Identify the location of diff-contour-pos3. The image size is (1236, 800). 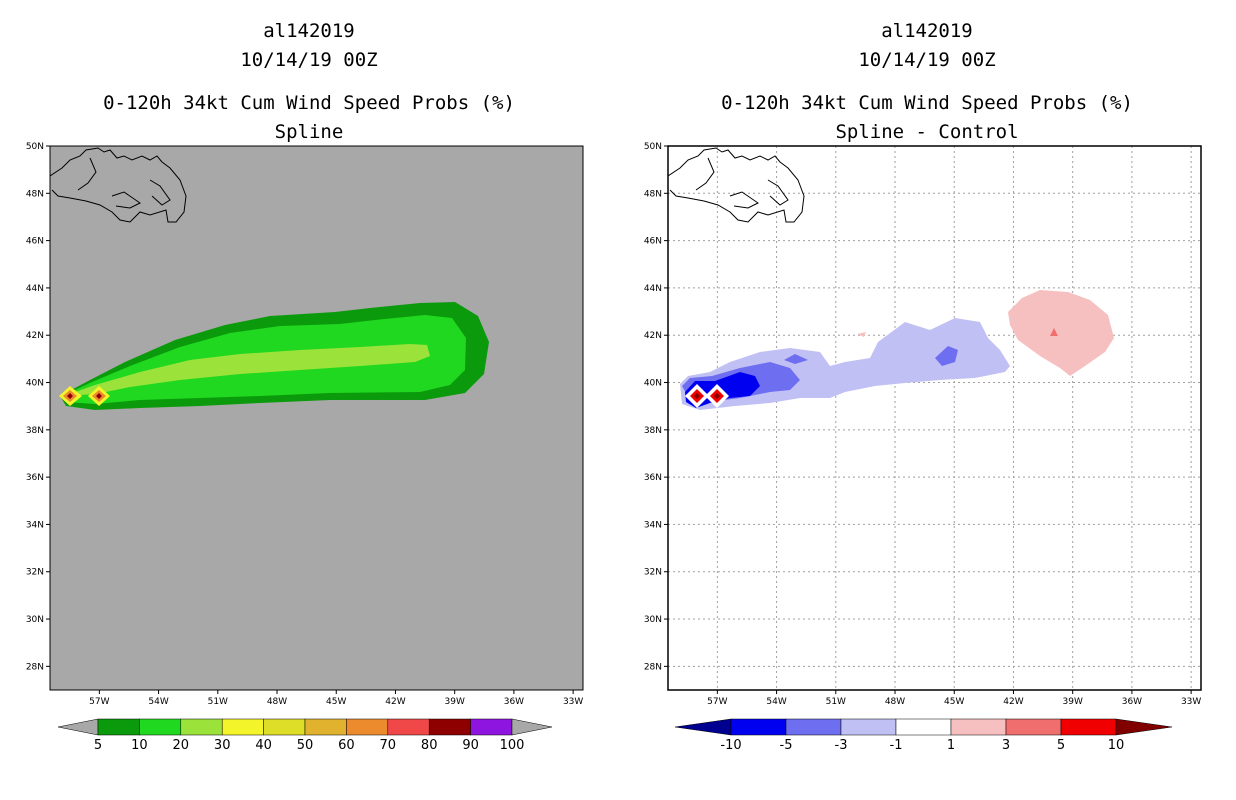
(1054, 332).